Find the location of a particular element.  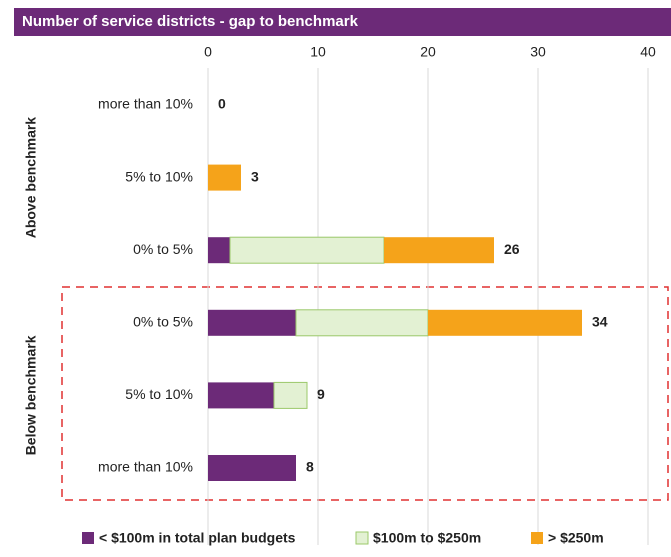

total-label: 26 is located at coordinates (512, 249).